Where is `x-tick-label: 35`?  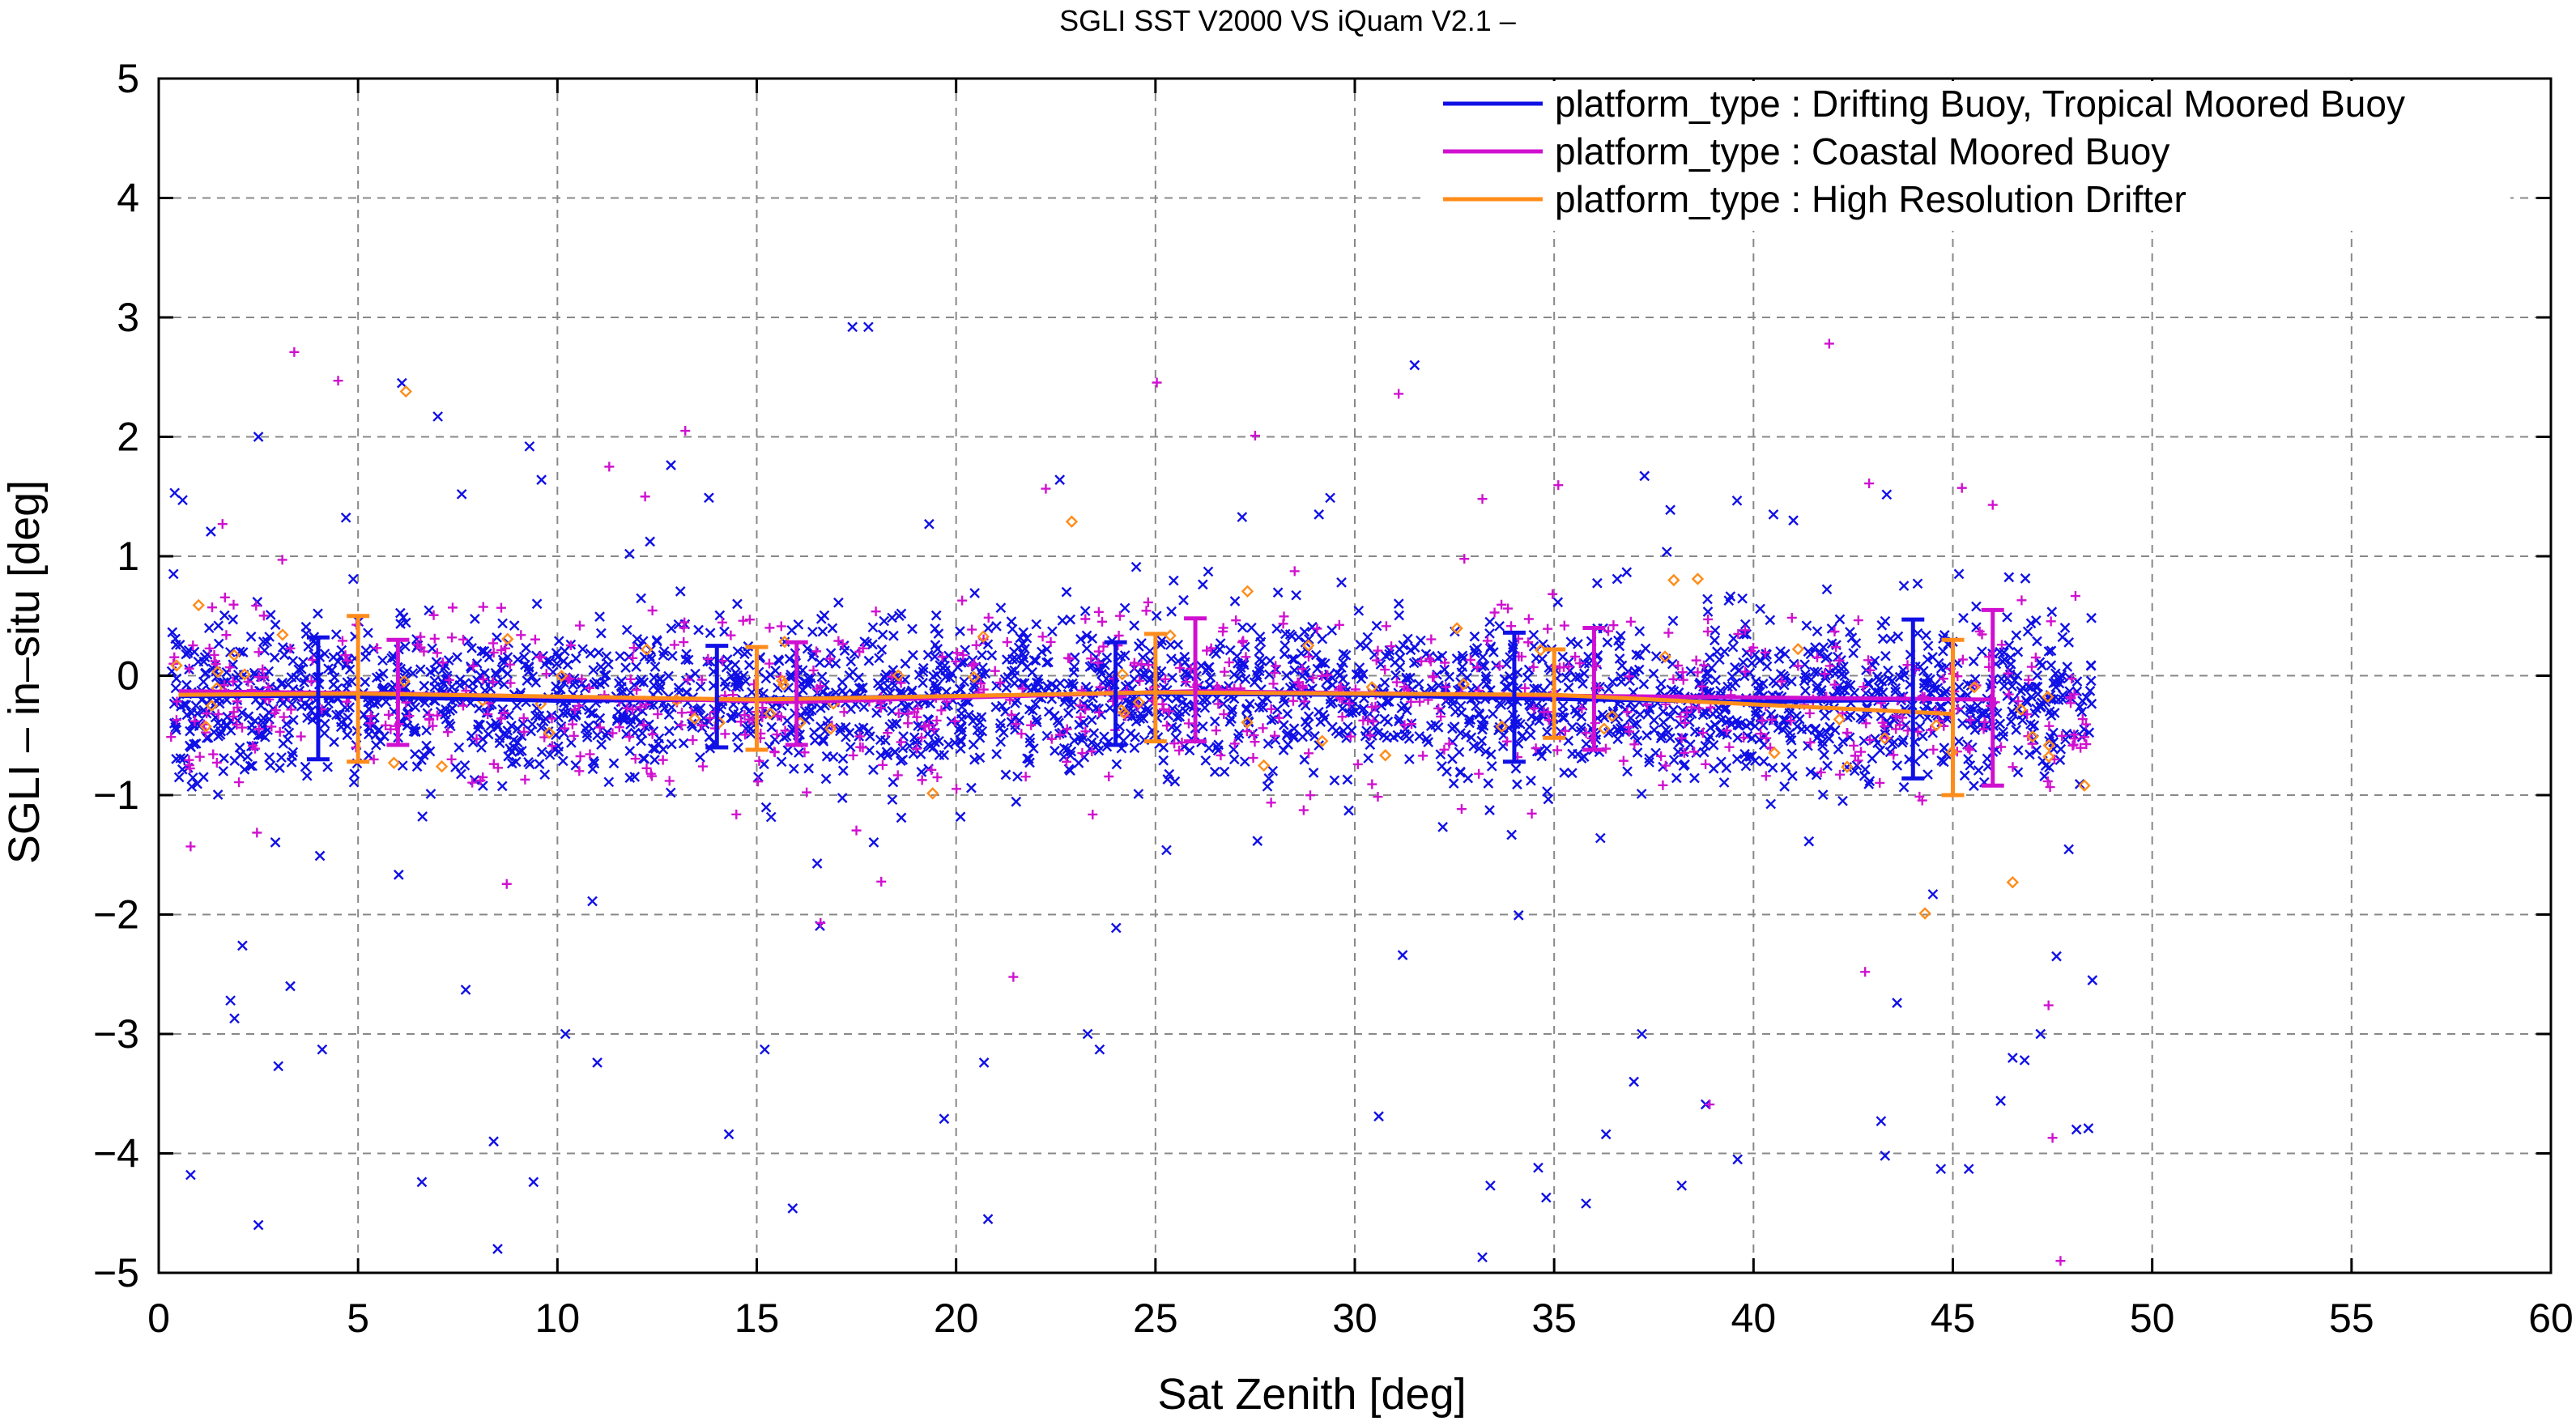 x-tick-label: 35 is located at coordinates (1554, 1318).